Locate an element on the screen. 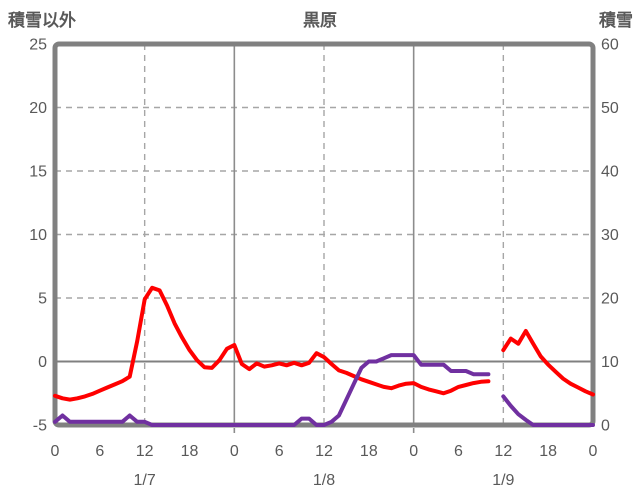  right-axis-tick-label: 30 is located at coordinates (610, 235).